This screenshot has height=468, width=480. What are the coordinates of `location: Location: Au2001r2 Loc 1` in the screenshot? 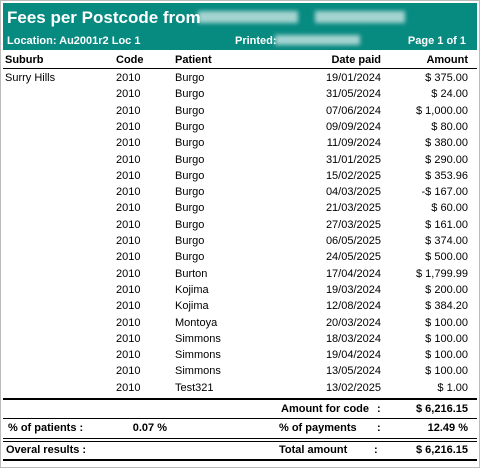 It's located at (74, 41).